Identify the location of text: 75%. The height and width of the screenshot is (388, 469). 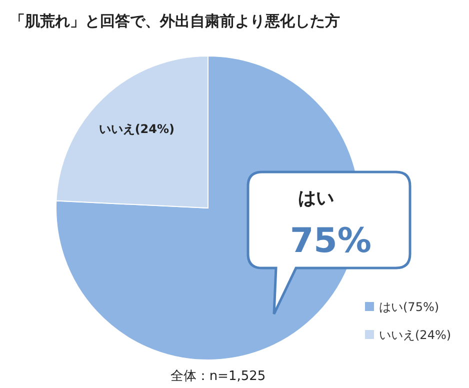
(331, 241).